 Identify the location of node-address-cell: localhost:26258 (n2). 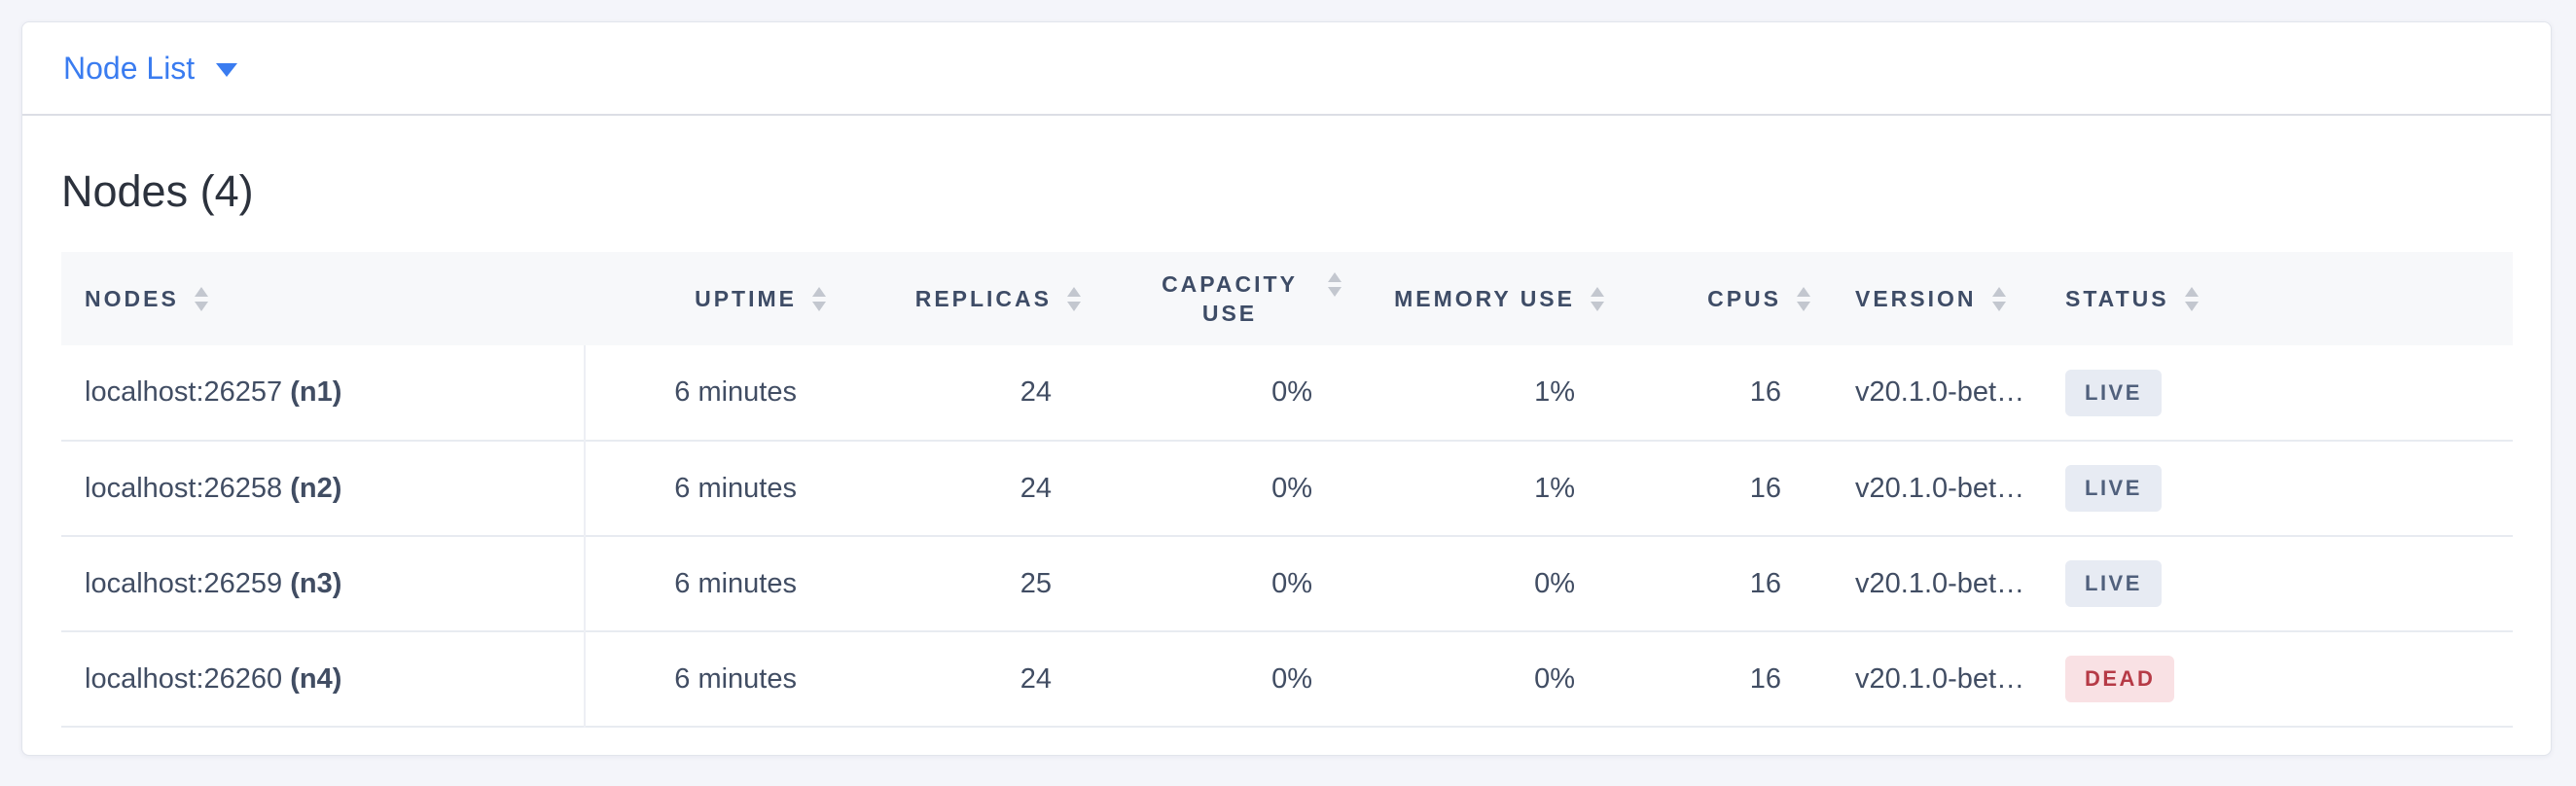
(323, 489).